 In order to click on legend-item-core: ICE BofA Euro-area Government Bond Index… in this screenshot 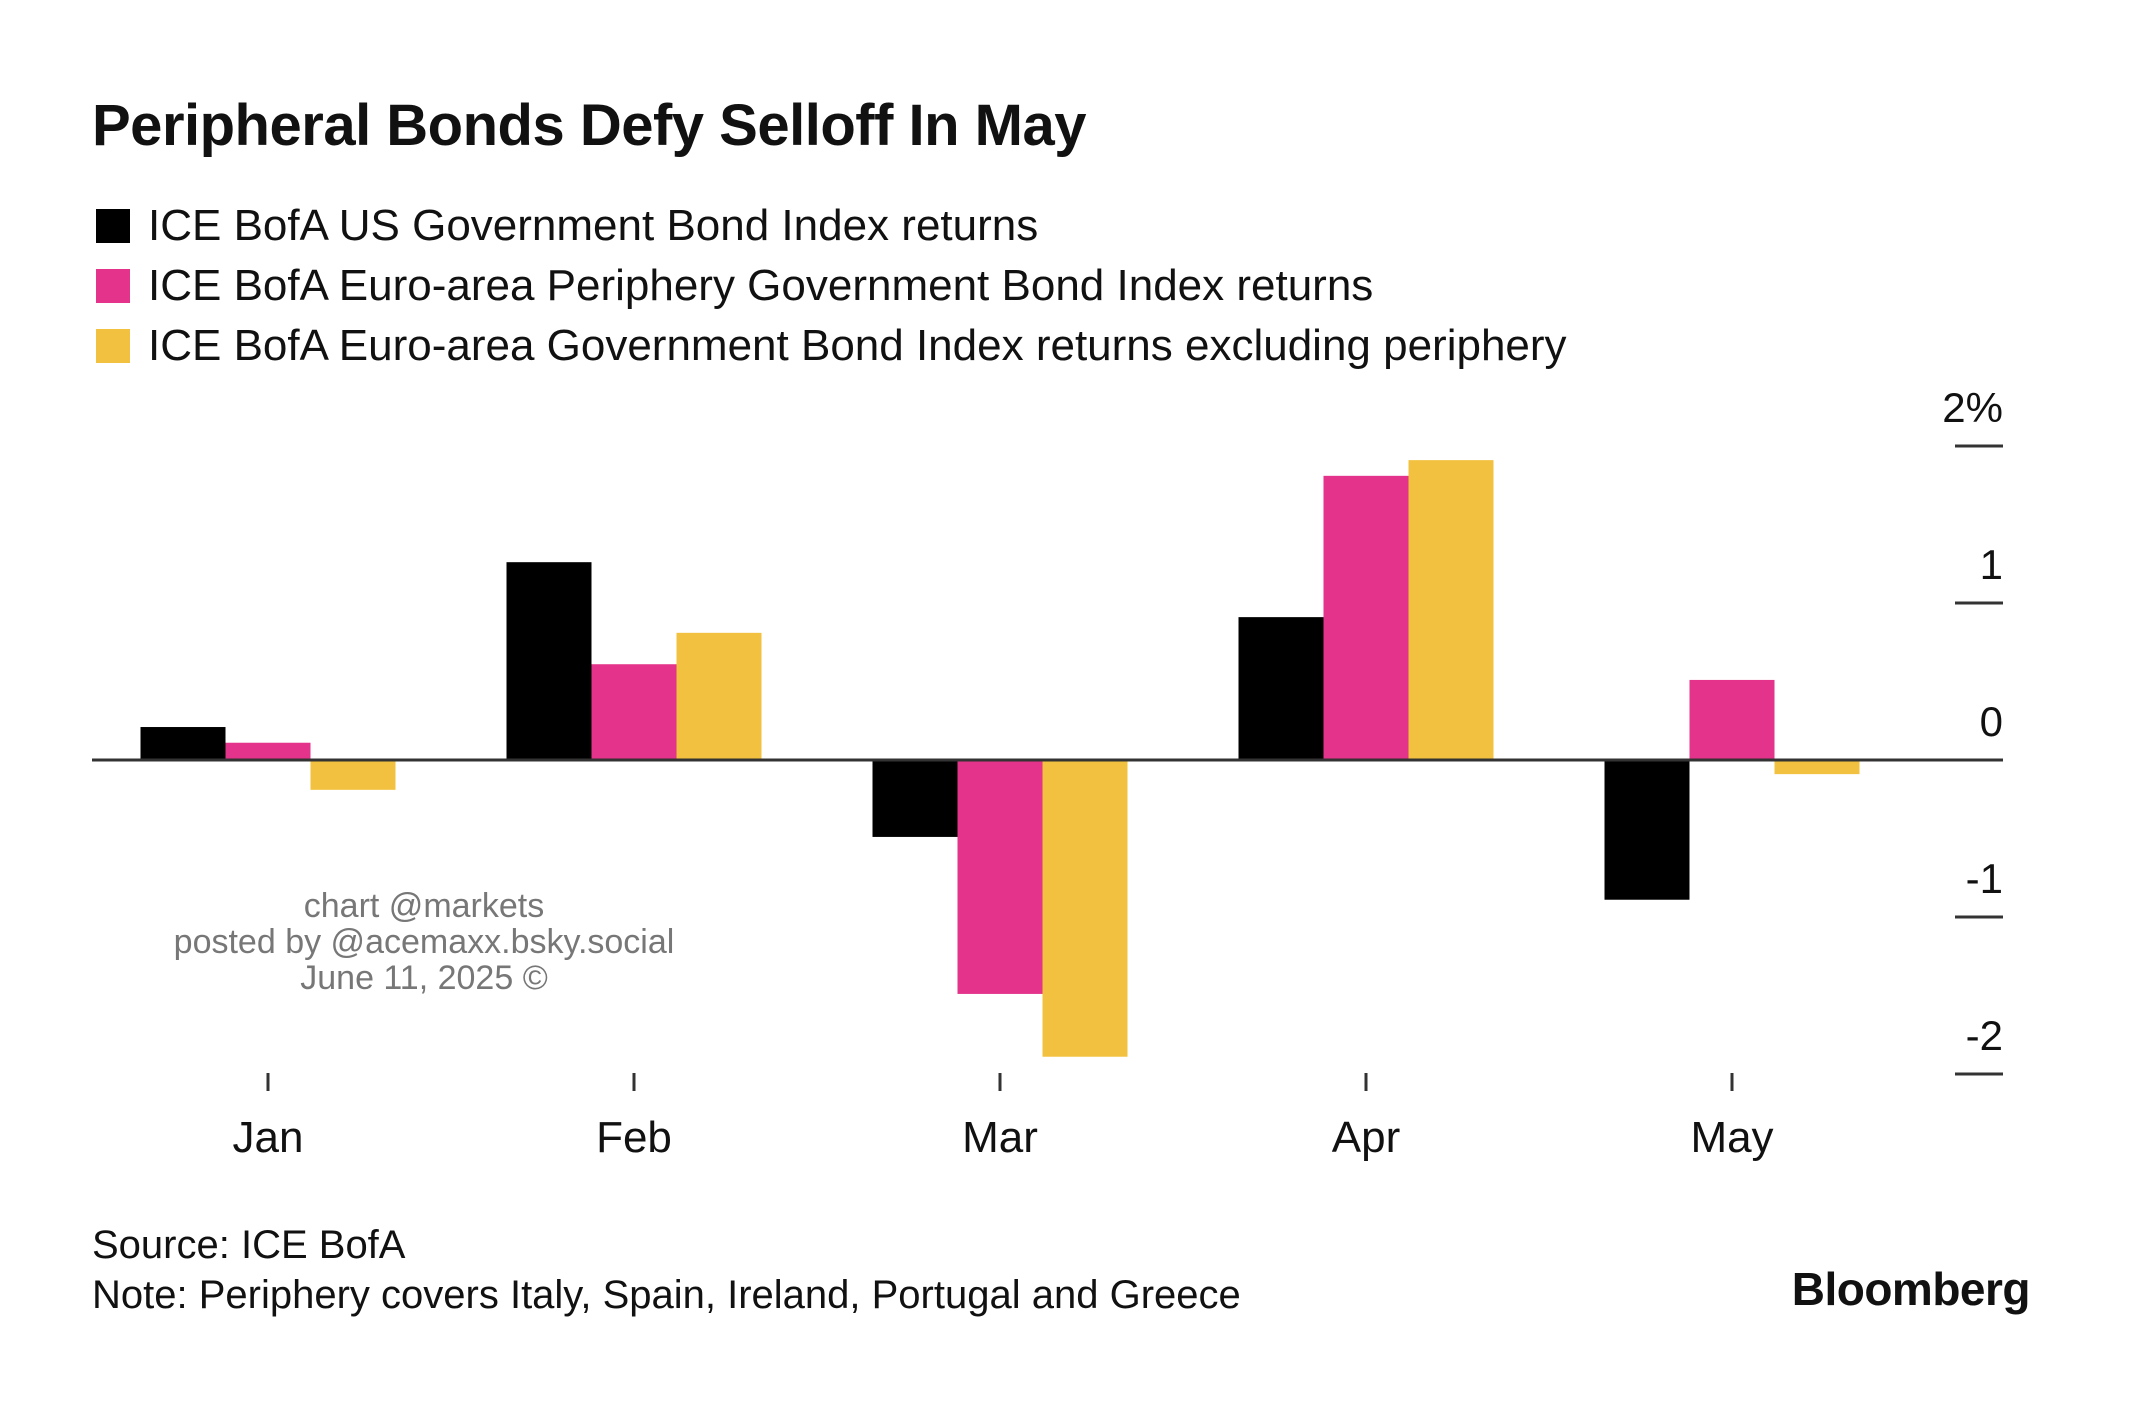, I will do `click(831, 346)`.